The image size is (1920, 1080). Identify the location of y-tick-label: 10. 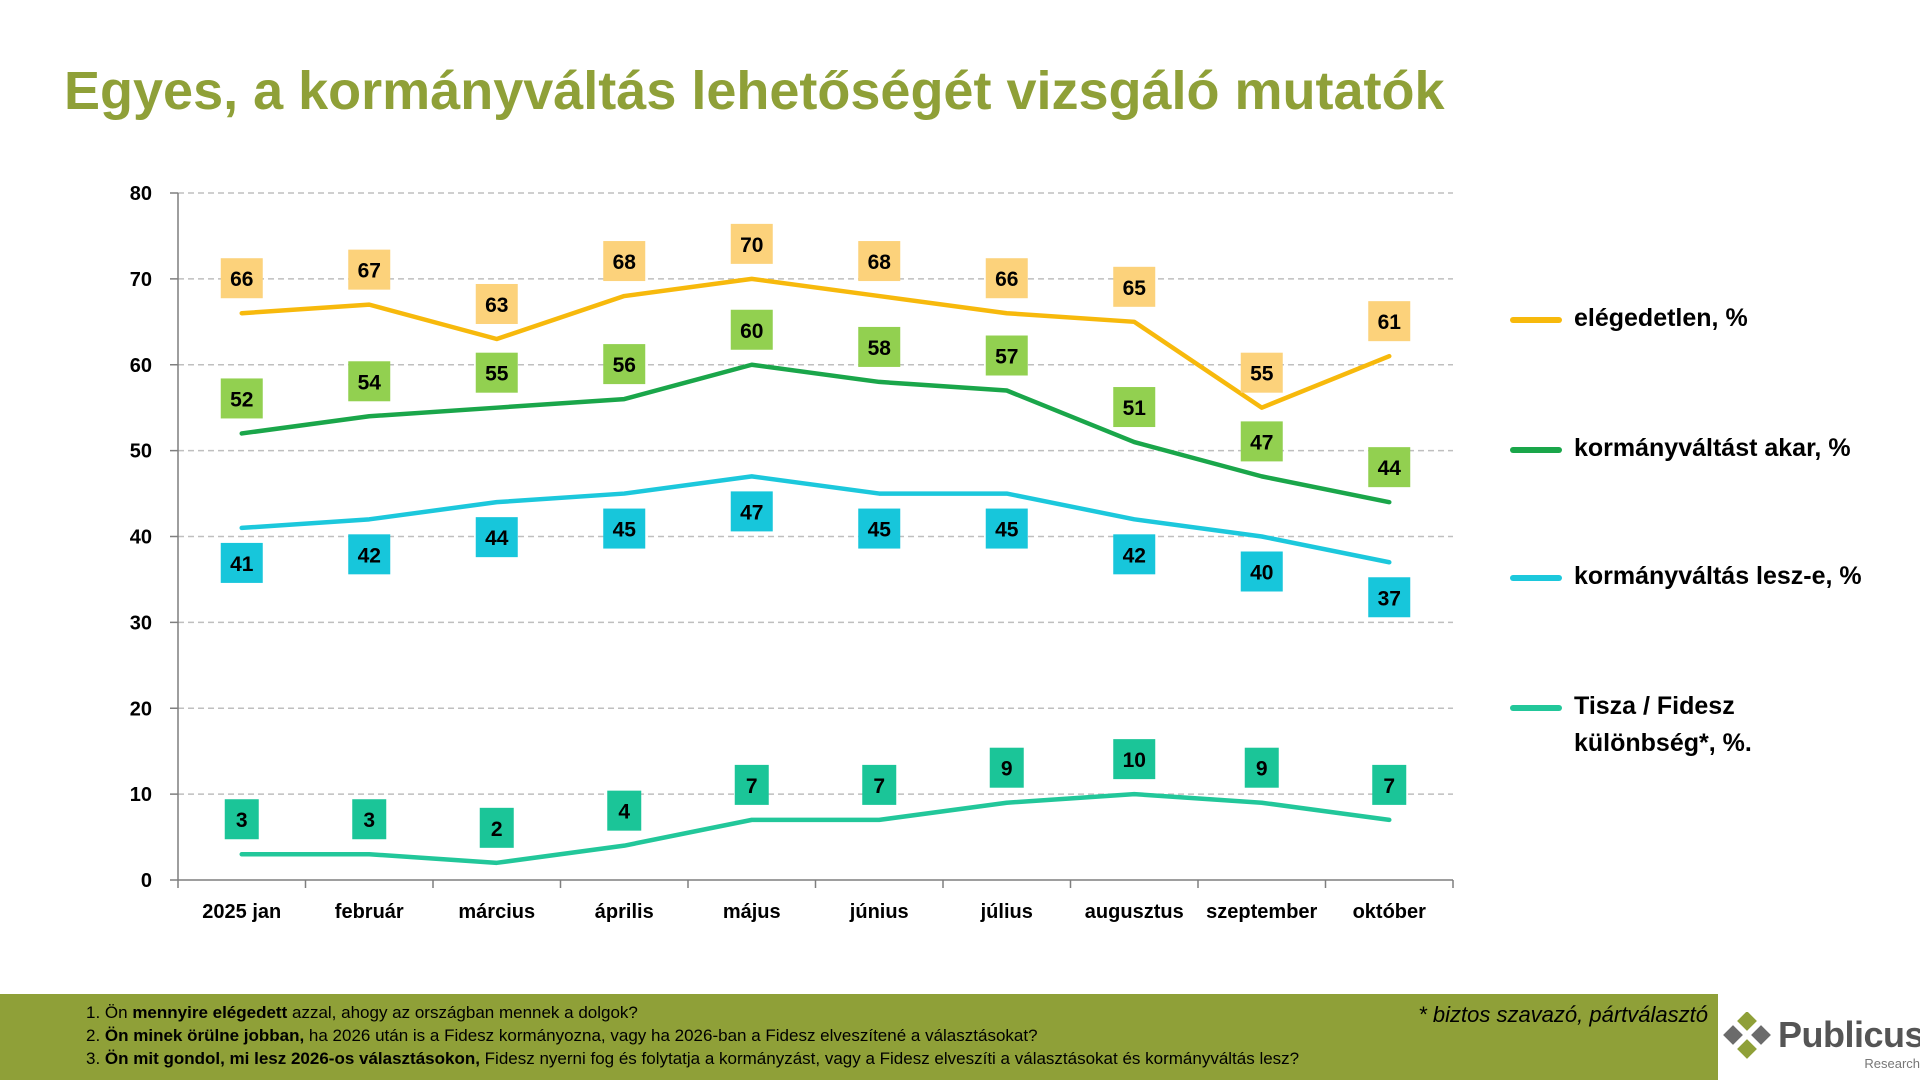
(141, 795).